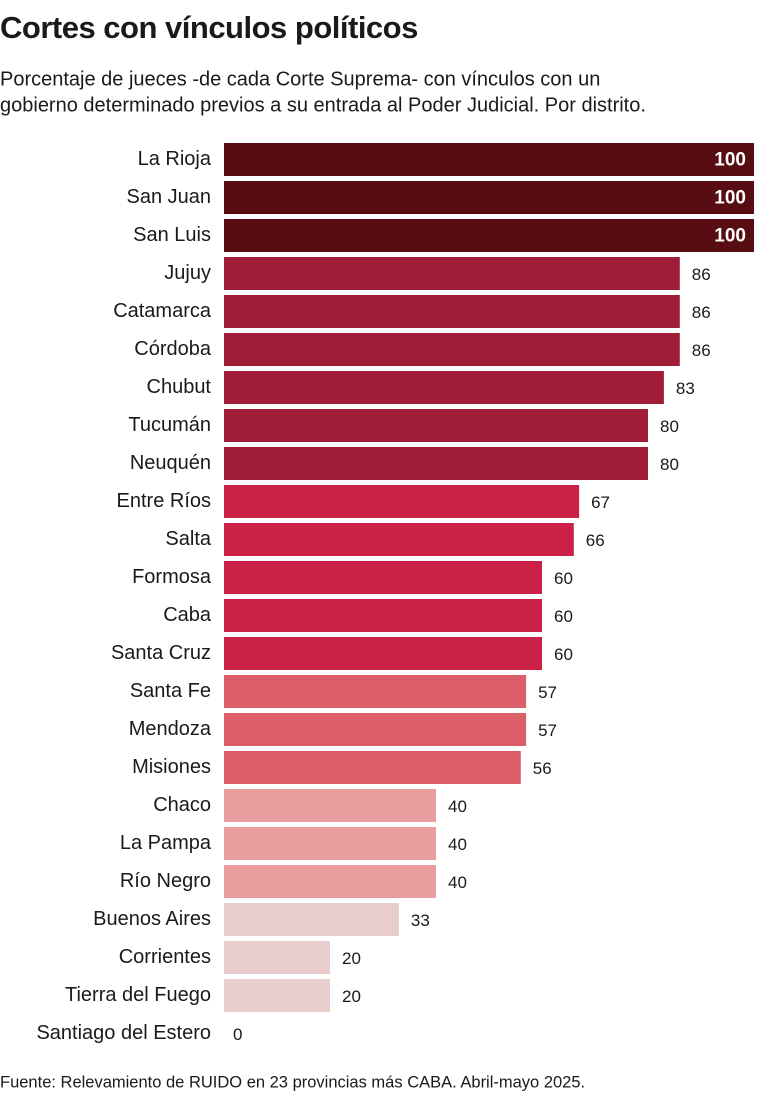 This screenshot has width=760, height=1109. What do you see at coordinates (170, 729) in the screenshot?
I see `category-label: Mendoza` at bounding box center [170, 729].